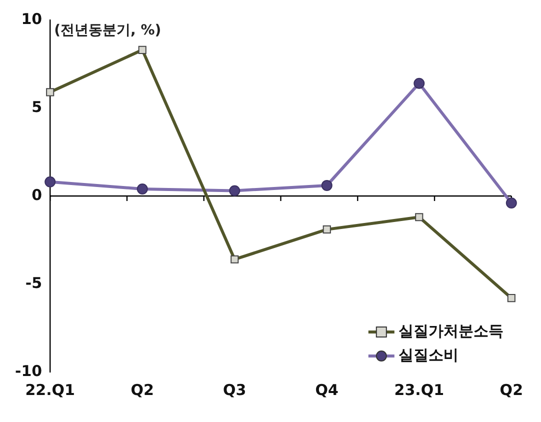 This screenshot has height=422, width=541. I want to click on x-tick-label: Q4, so click(326, 389).